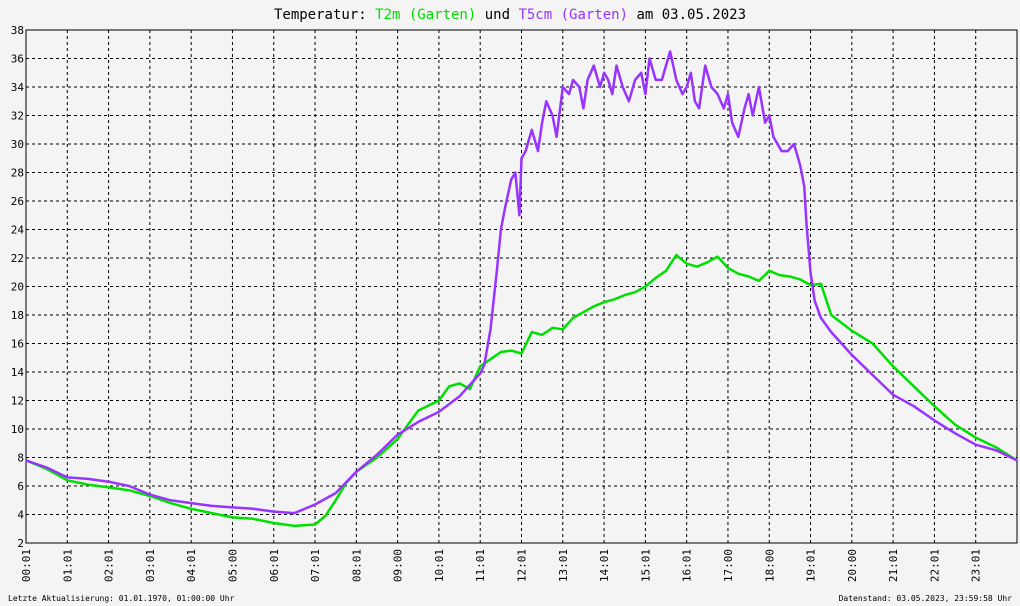  I want to click on y-tick-label: 36, so click(17, 59).